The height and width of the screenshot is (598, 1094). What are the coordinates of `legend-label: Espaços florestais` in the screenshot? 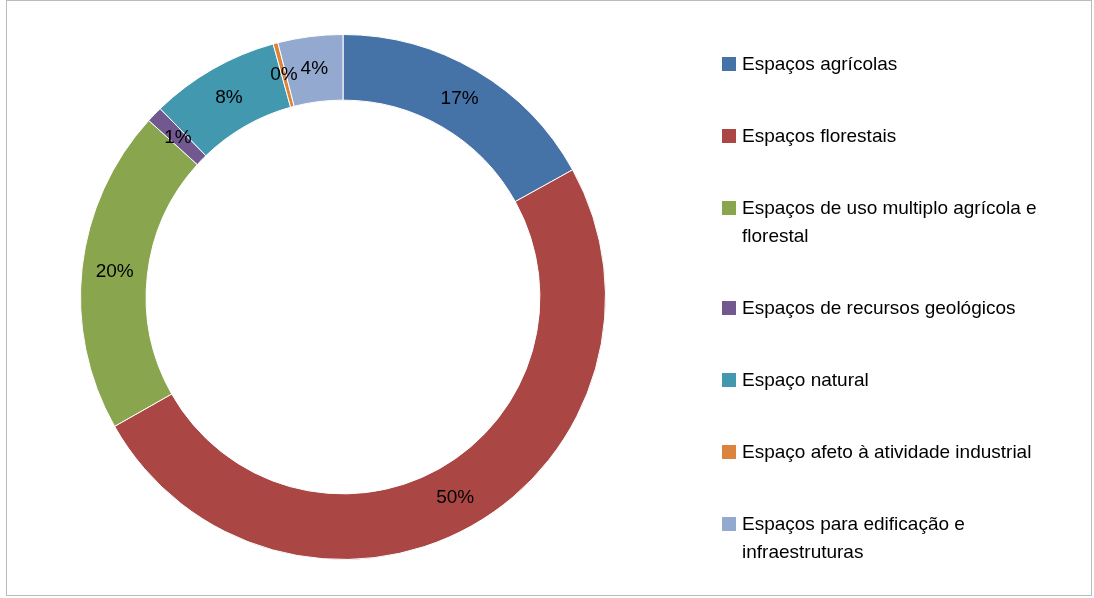 It's located at (819, 136).